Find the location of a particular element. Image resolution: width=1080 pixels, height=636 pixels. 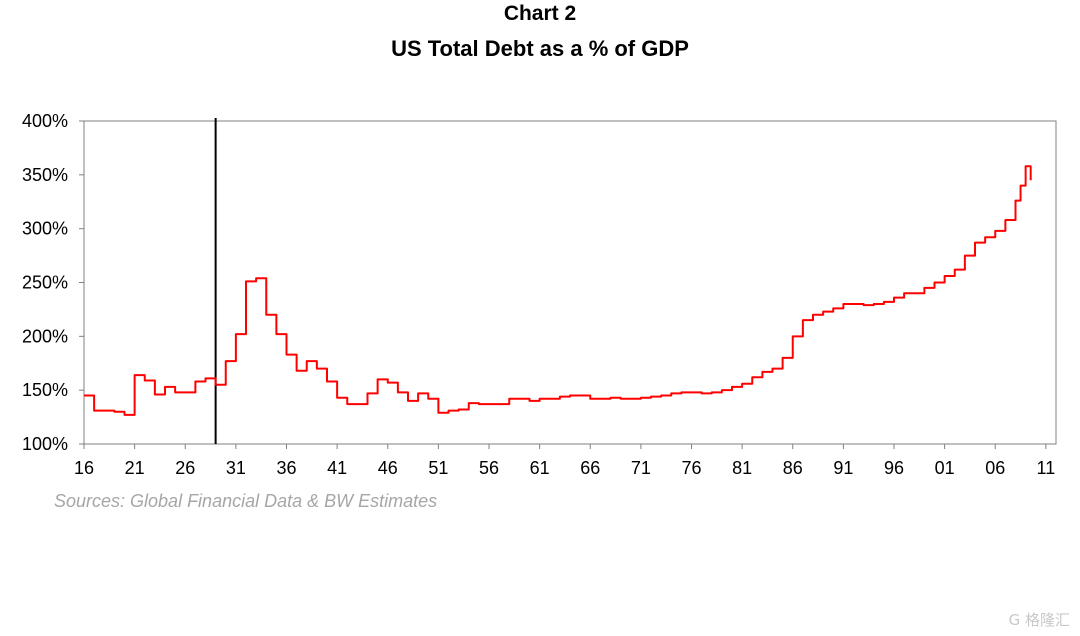

y-tick-label: 200% is located at coordinates (45, 336).